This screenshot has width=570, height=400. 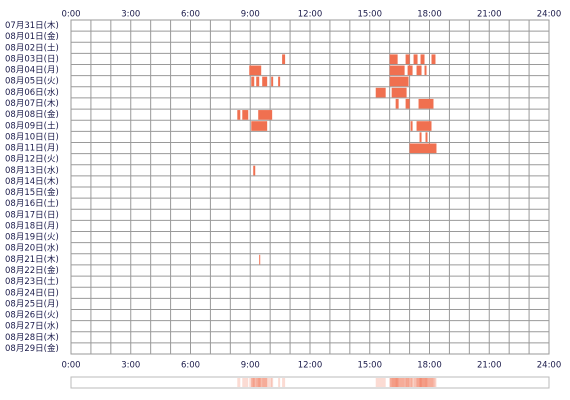 What do you see at coordinates (32, 170) in the screenshot?
I see `day-label: 08月13日(水)` at bounding box center [32, 170].